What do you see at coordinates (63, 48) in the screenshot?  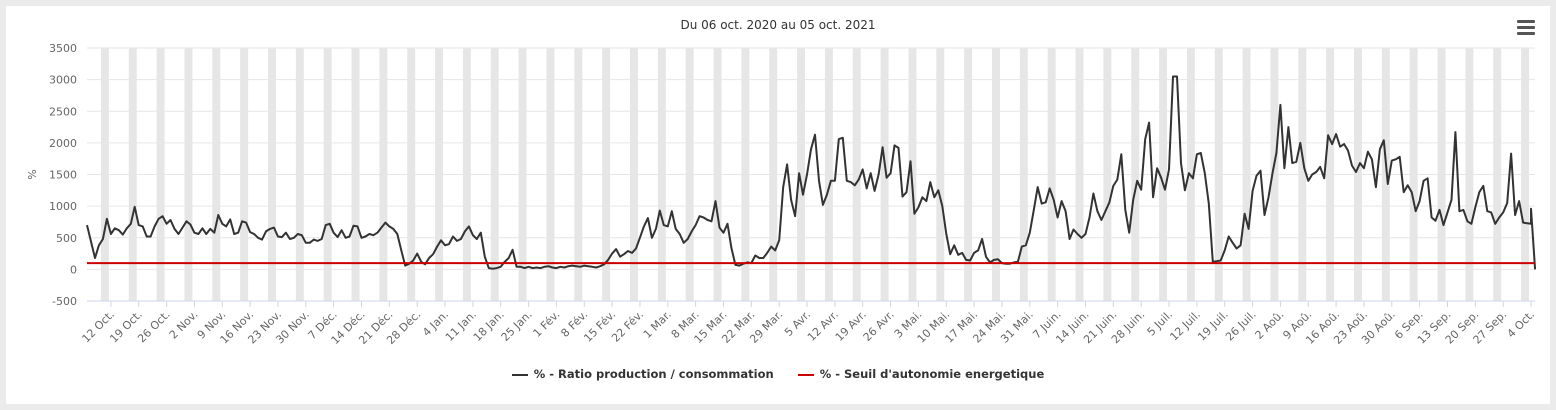 I see `y-tick-label: 3500` at bounding box center [63, 48].